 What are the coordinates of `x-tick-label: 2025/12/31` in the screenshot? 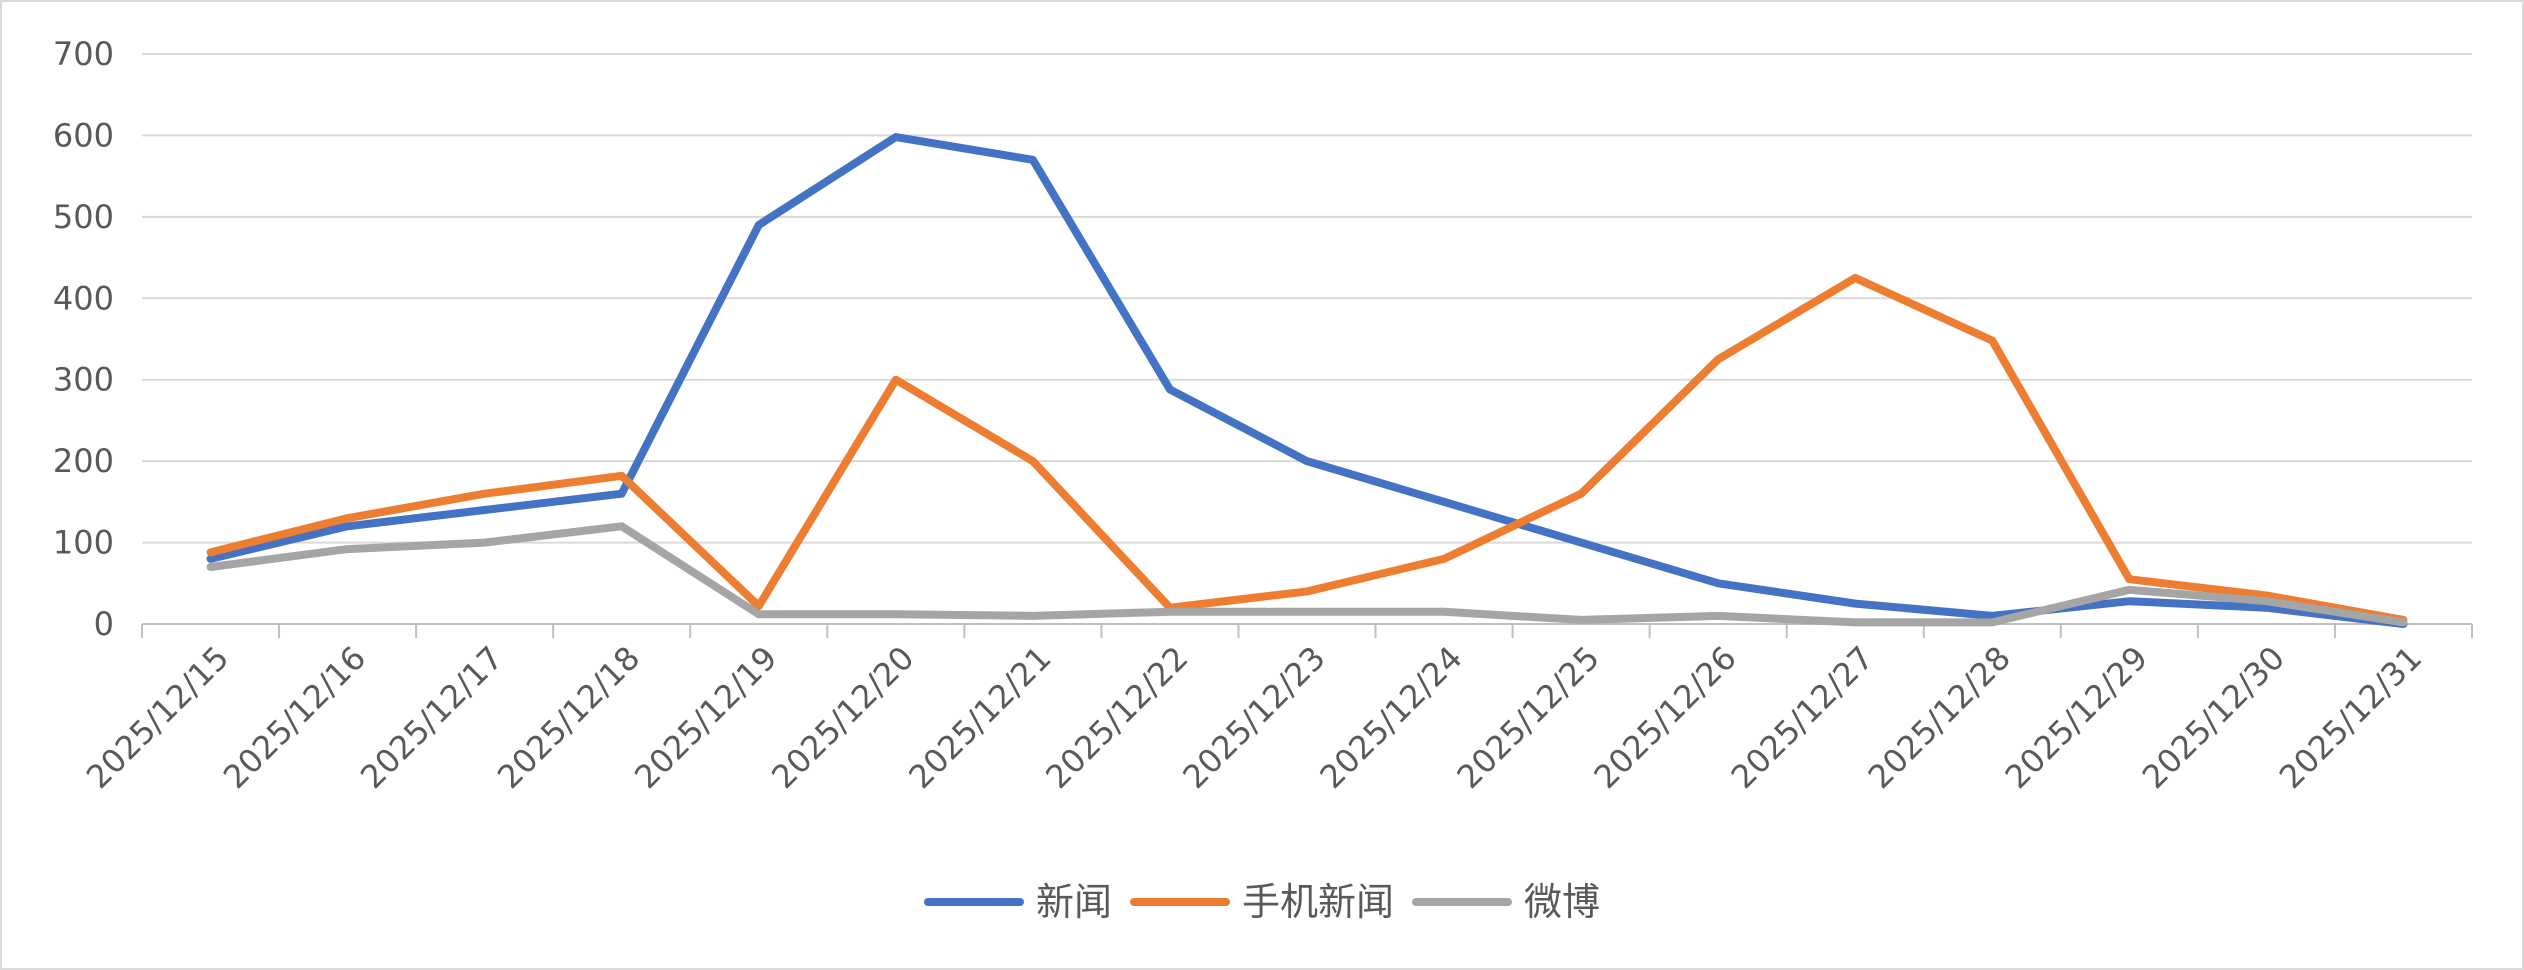 It's located at (2350, 717).